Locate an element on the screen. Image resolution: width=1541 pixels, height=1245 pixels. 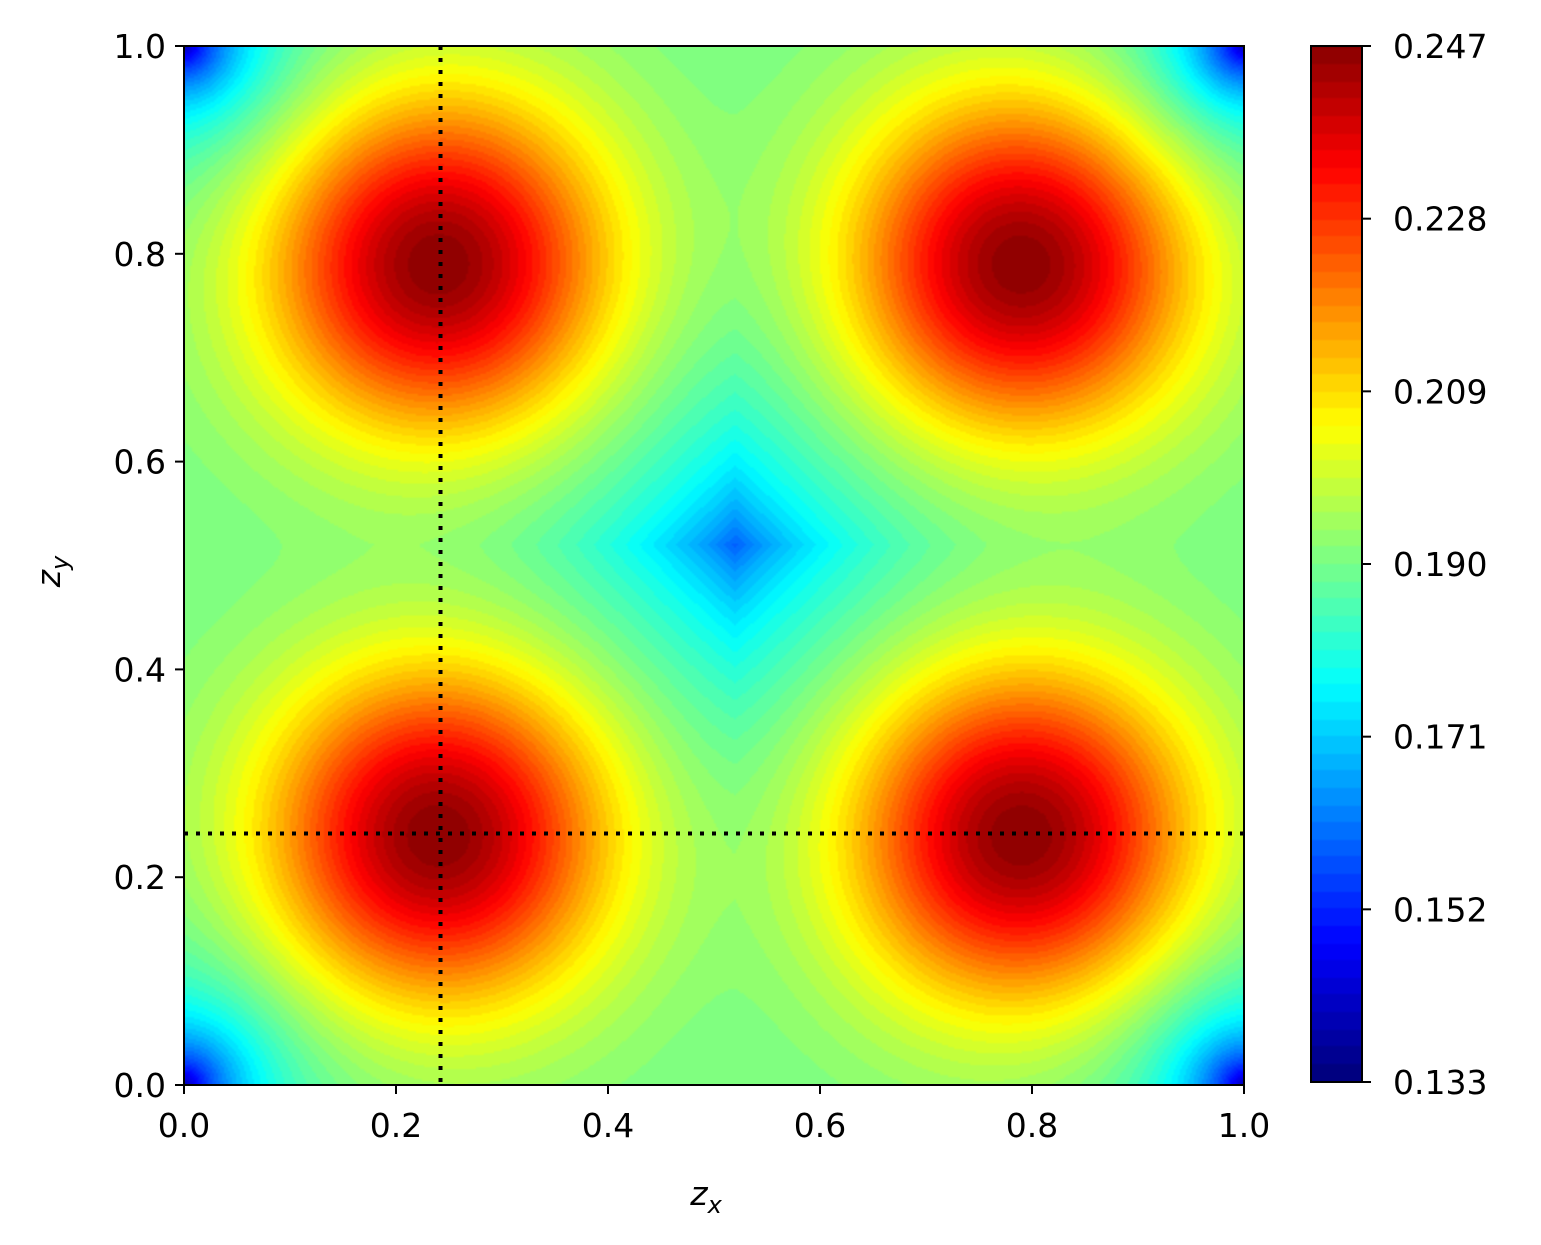
y-tick-label: 0.2 is located at coordinates (140, 877).